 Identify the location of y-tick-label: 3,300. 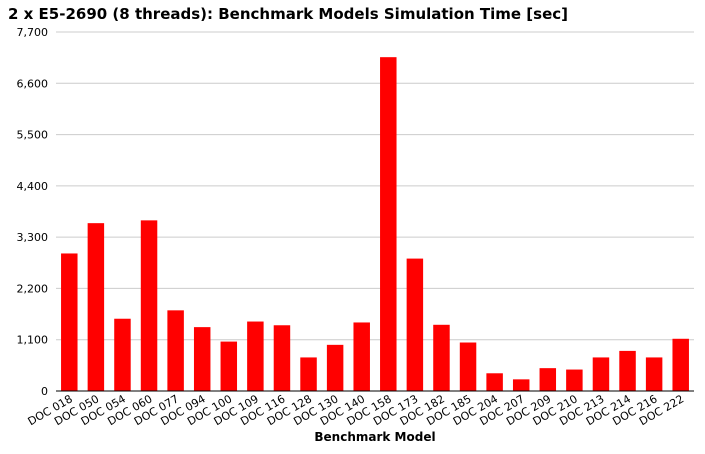
(33, 237).